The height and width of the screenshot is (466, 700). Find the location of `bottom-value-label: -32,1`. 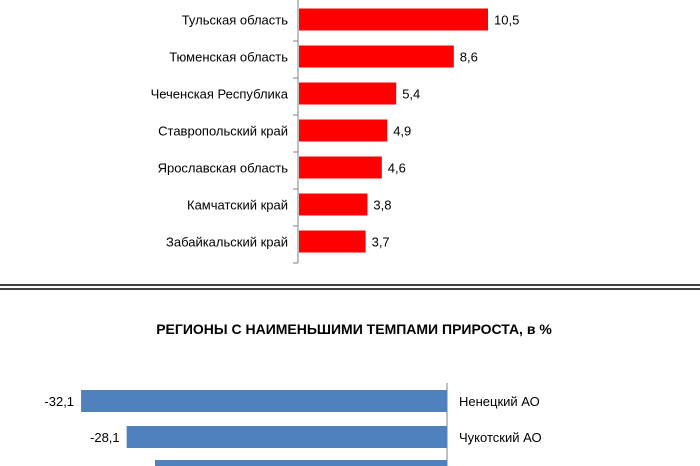

bottom-value-label: -32,1 is located at coordinates (59, 401).